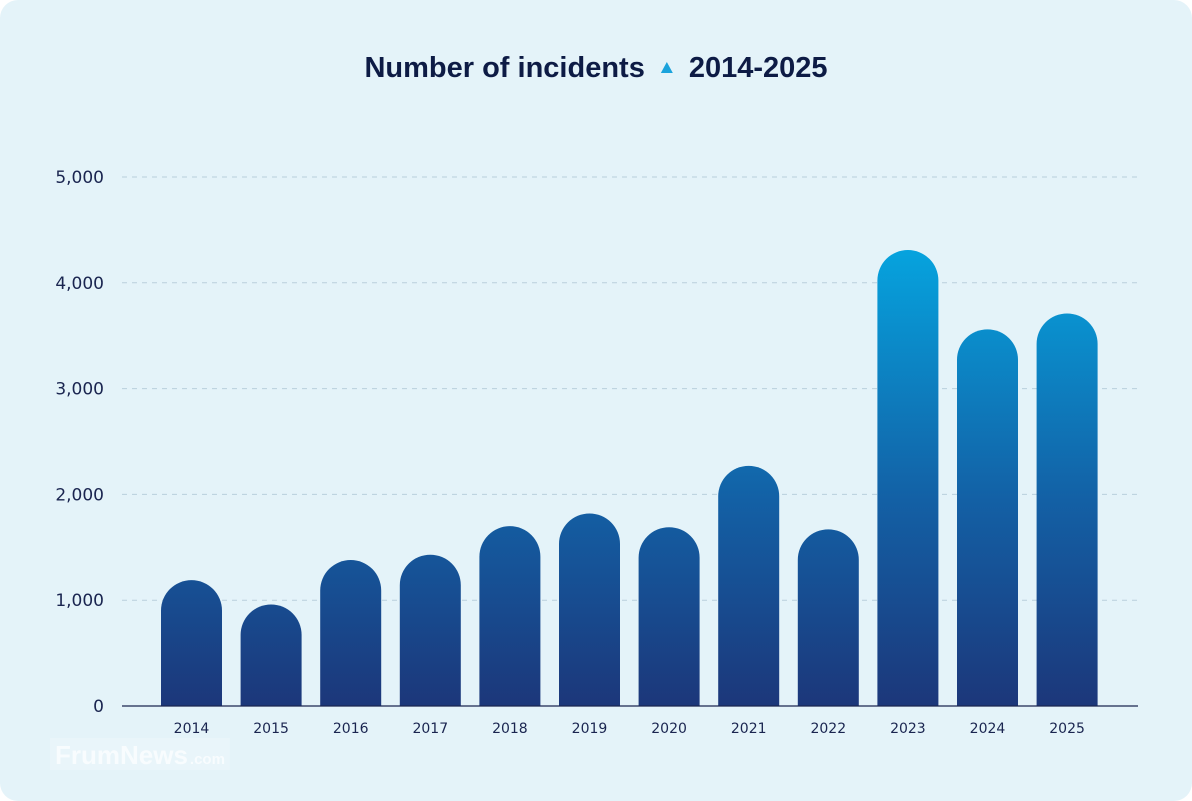 The width and height of the screenshot is (1192, 801). What do you see at coordinates (828, 617) in the screenshot?
I see `bar-2022` at bounding box center [828, 617].